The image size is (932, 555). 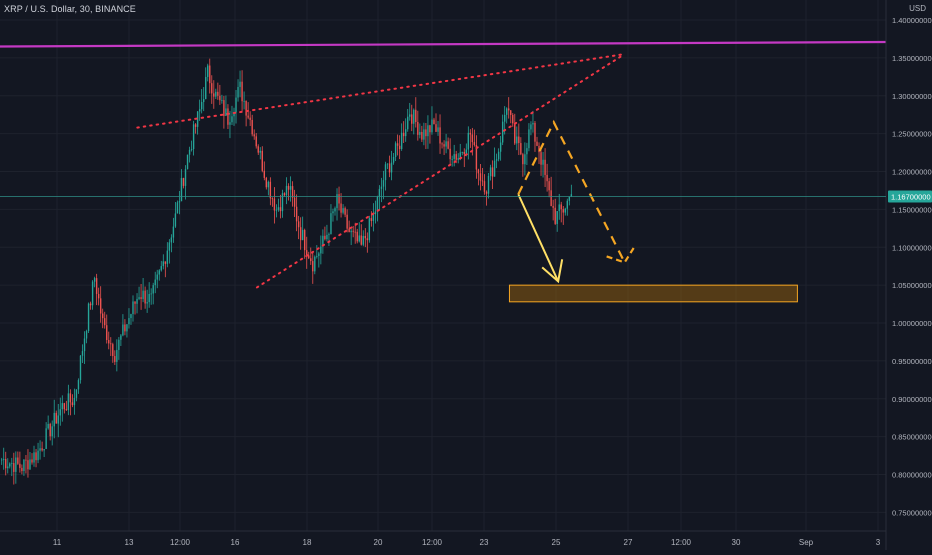 What do you see at coordinates (432, 542) in the screenshot?
I see `x-tick-label: 12:00` at bounding box center [432, 542].